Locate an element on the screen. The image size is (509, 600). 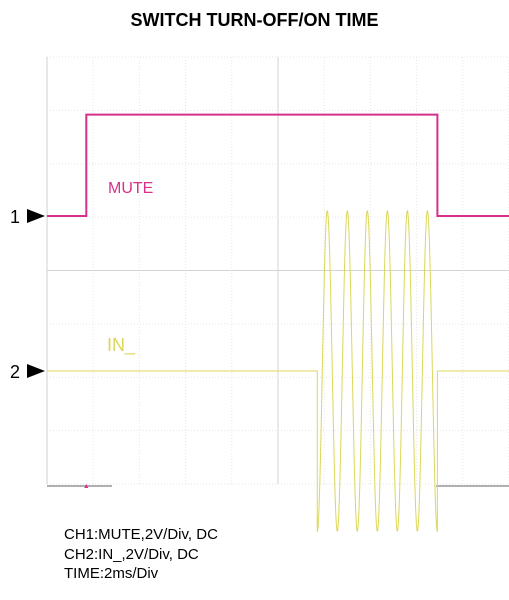
footer-ch1: CH1:MUTE,2V/Div, DC is located at coordinates (141, 534).